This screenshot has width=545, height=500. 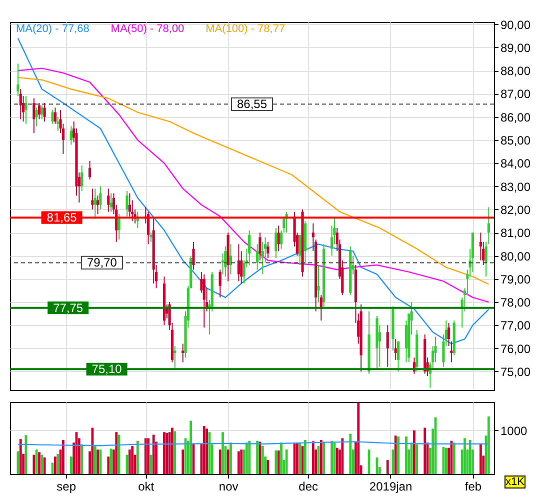 What do you see at coordinates (146, 487) in the screenshot?
I see `x-tick-label: okt` at bounding box center [146, 487].